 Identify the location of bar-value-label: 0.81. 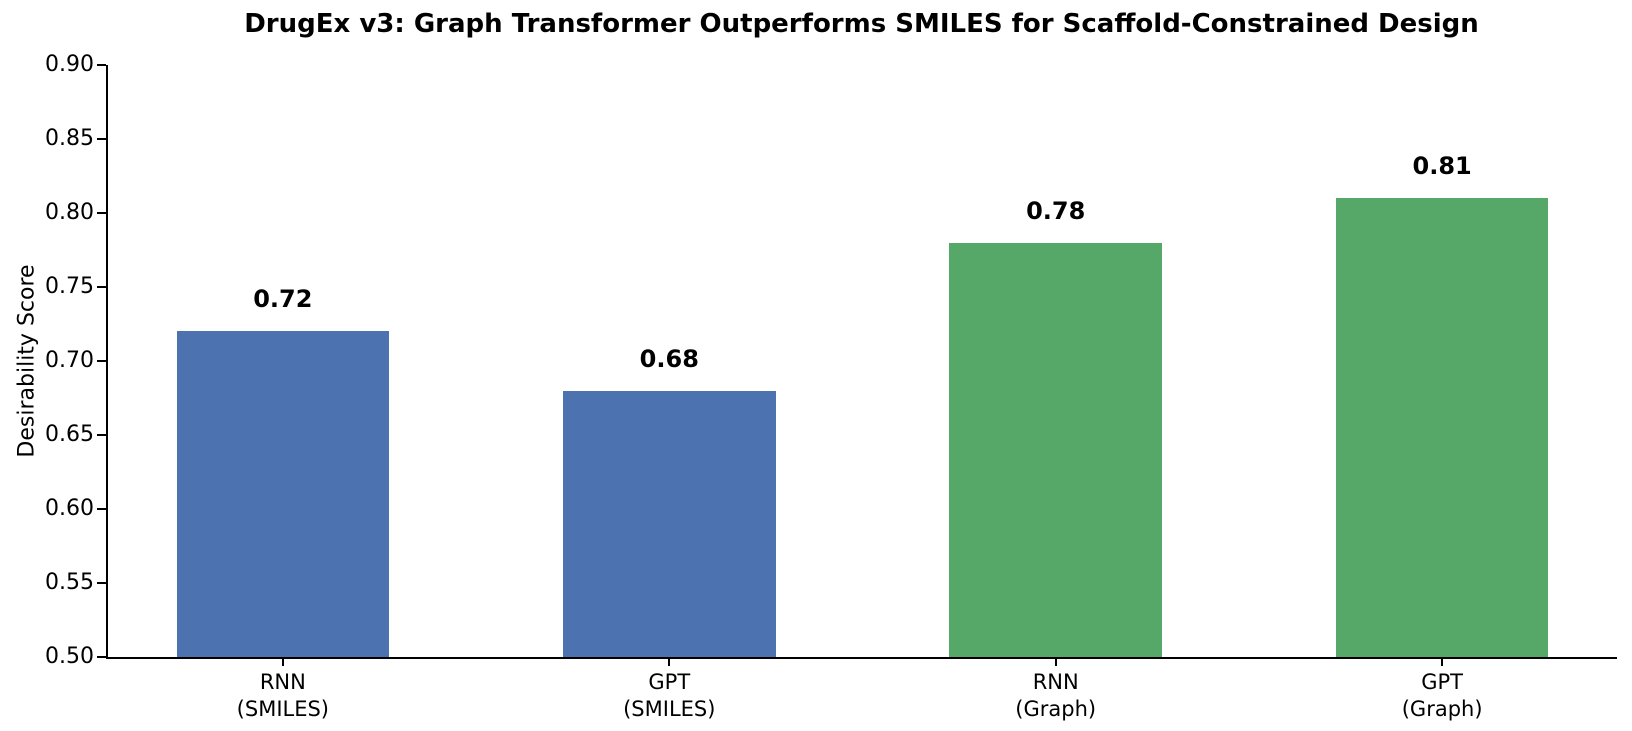
(1442, 166).